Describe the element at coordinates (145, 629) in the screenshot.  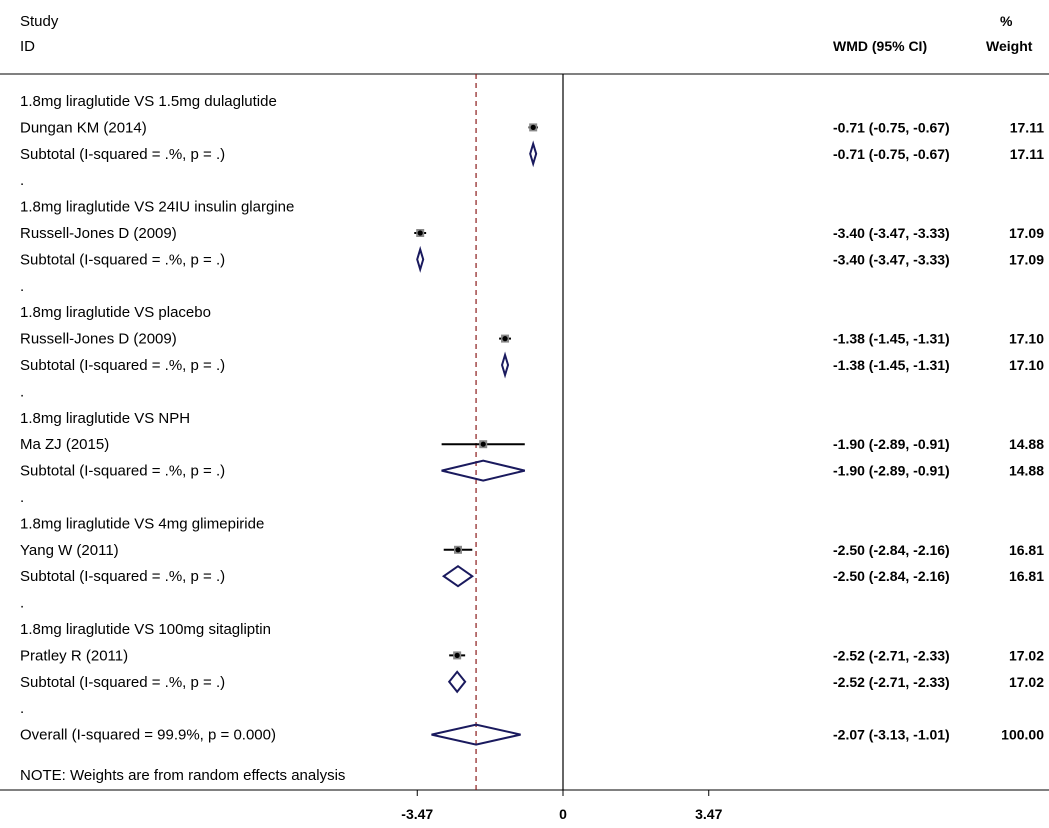
I see `group-label: 1.8mg liraglutide VS 100mg sitagliptin` at that location.